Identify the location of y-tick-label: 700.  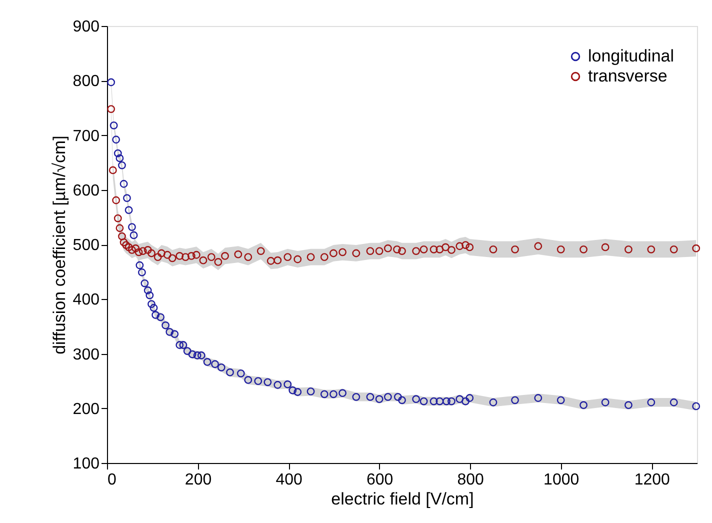
(86, 136).